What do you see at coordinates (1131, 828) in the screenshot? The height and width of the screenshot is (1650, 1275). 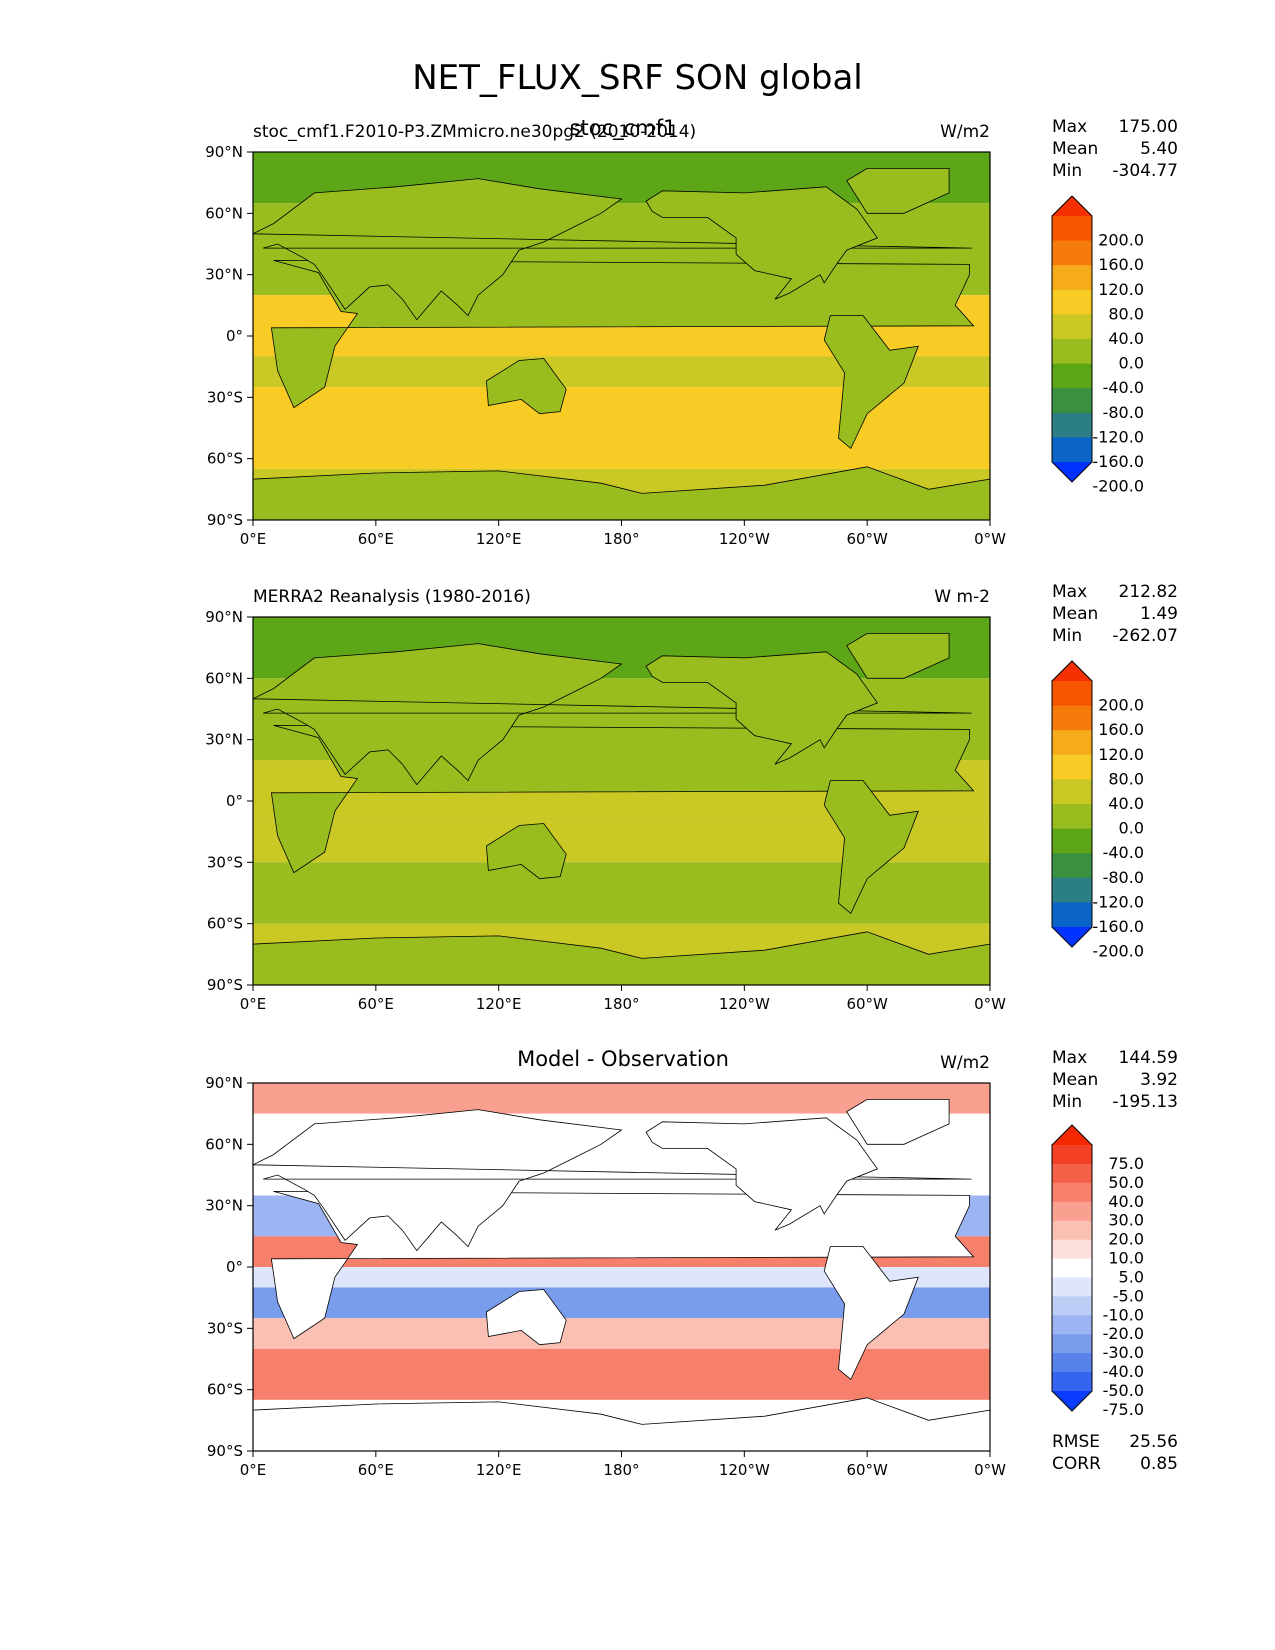 I see `colorbar-label: 0.0` at bounding box center [1131, 828].